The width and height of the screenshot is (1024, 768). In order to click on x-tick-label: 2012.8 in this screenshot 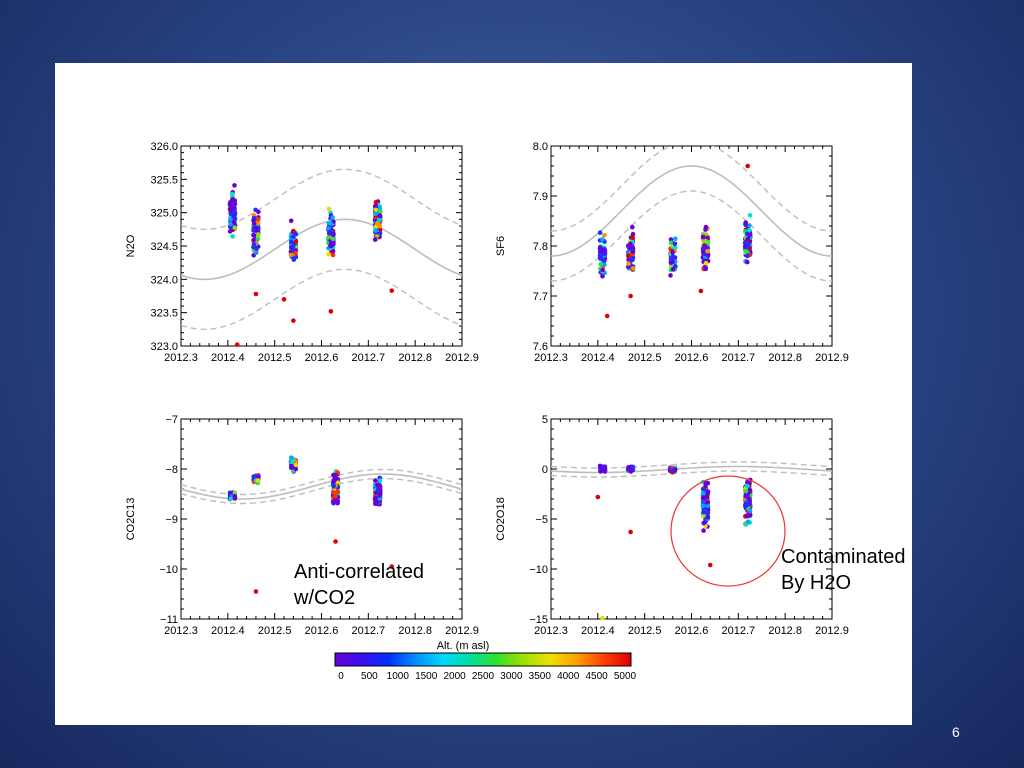, I will do `click(785, 631)`.